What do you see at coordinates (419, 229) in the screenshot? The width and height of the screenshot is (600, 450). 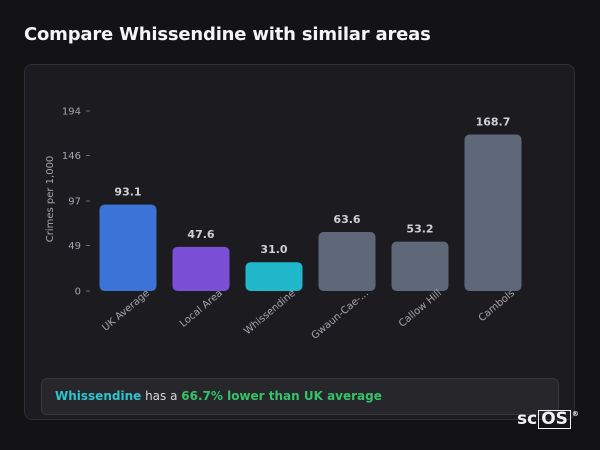 I see `value-label-callow-hill: 53.2` at bounding box center [419, 229].